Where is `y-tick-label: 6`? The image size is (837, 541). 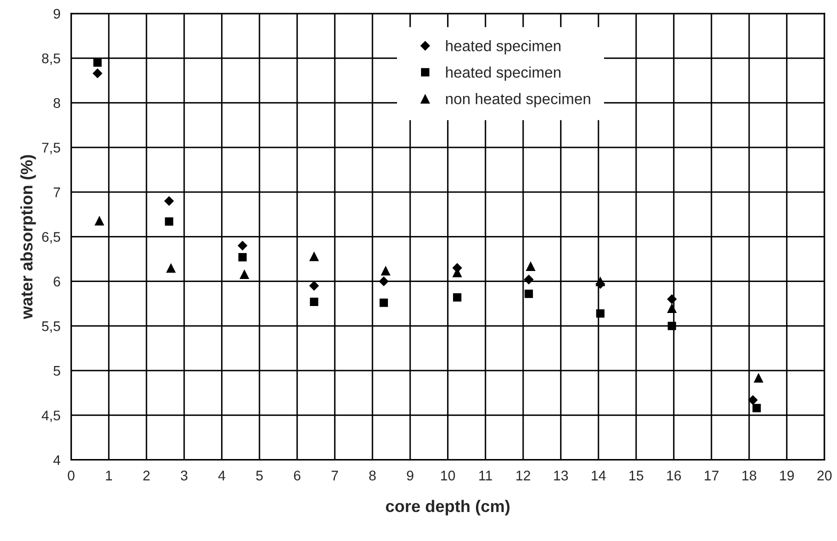 y-tick-label: 6 is located at coordinates (57, 281).